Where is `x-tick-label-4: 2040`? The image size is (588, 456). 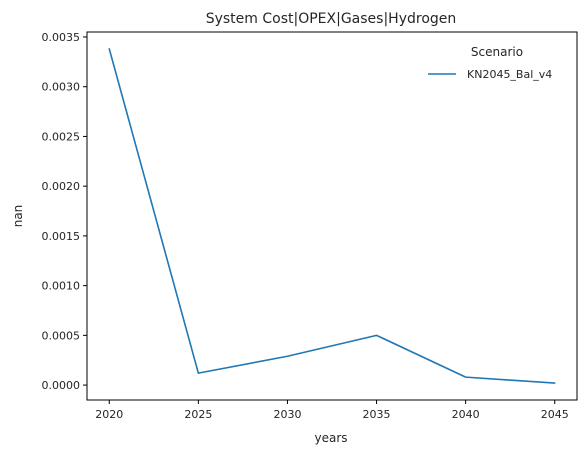 x-tick-label-4: 2040 is located at coordinates (466, 414).